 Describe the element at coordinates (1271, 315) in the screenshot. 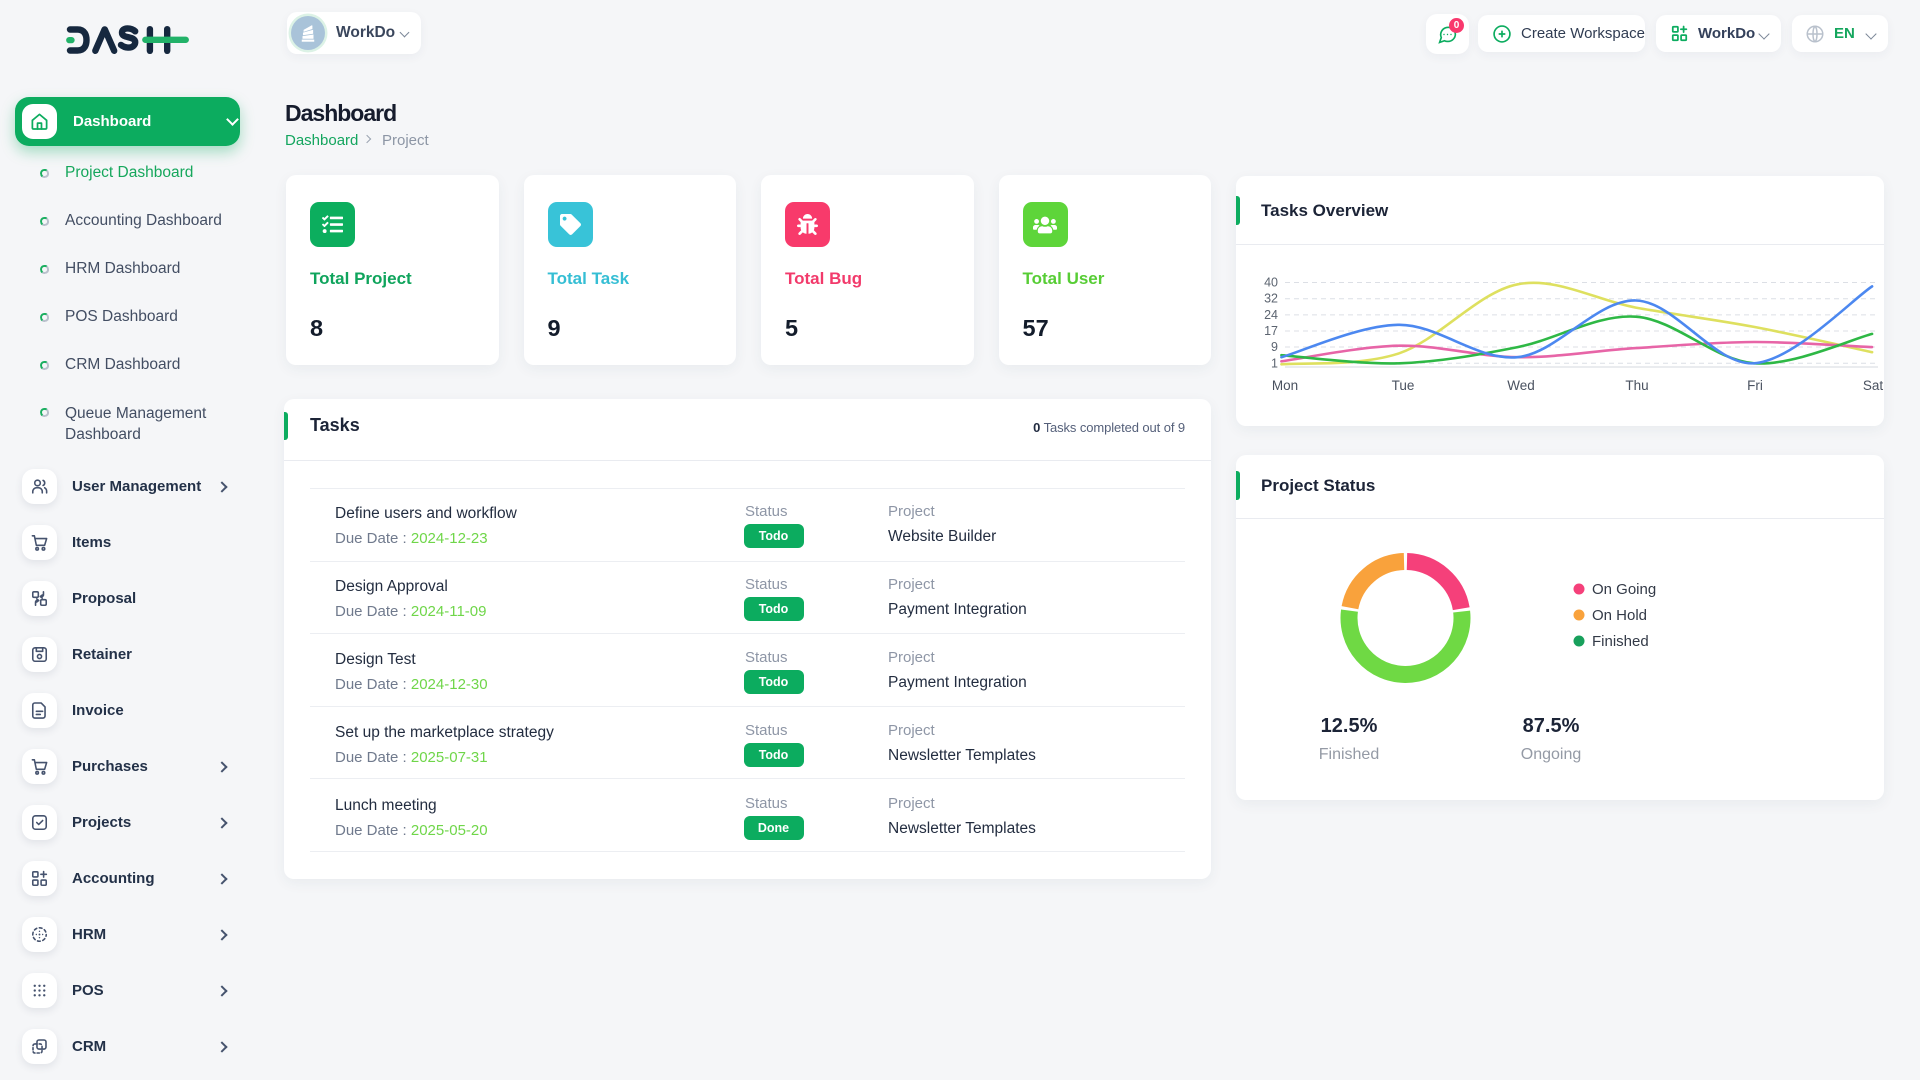

I see `svg-text: 24` at that location.